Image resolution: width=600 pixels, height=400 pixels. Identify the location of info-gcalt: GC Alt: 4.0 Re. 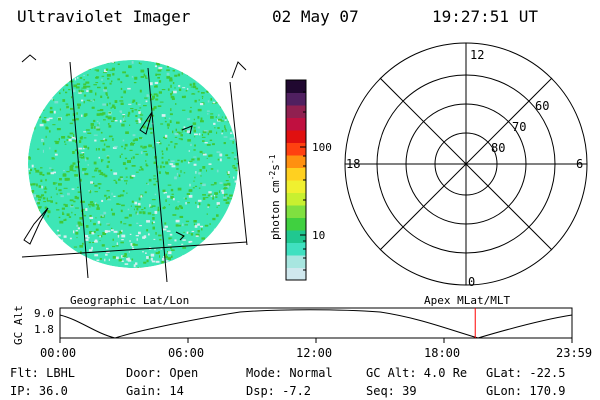
(417, 373).